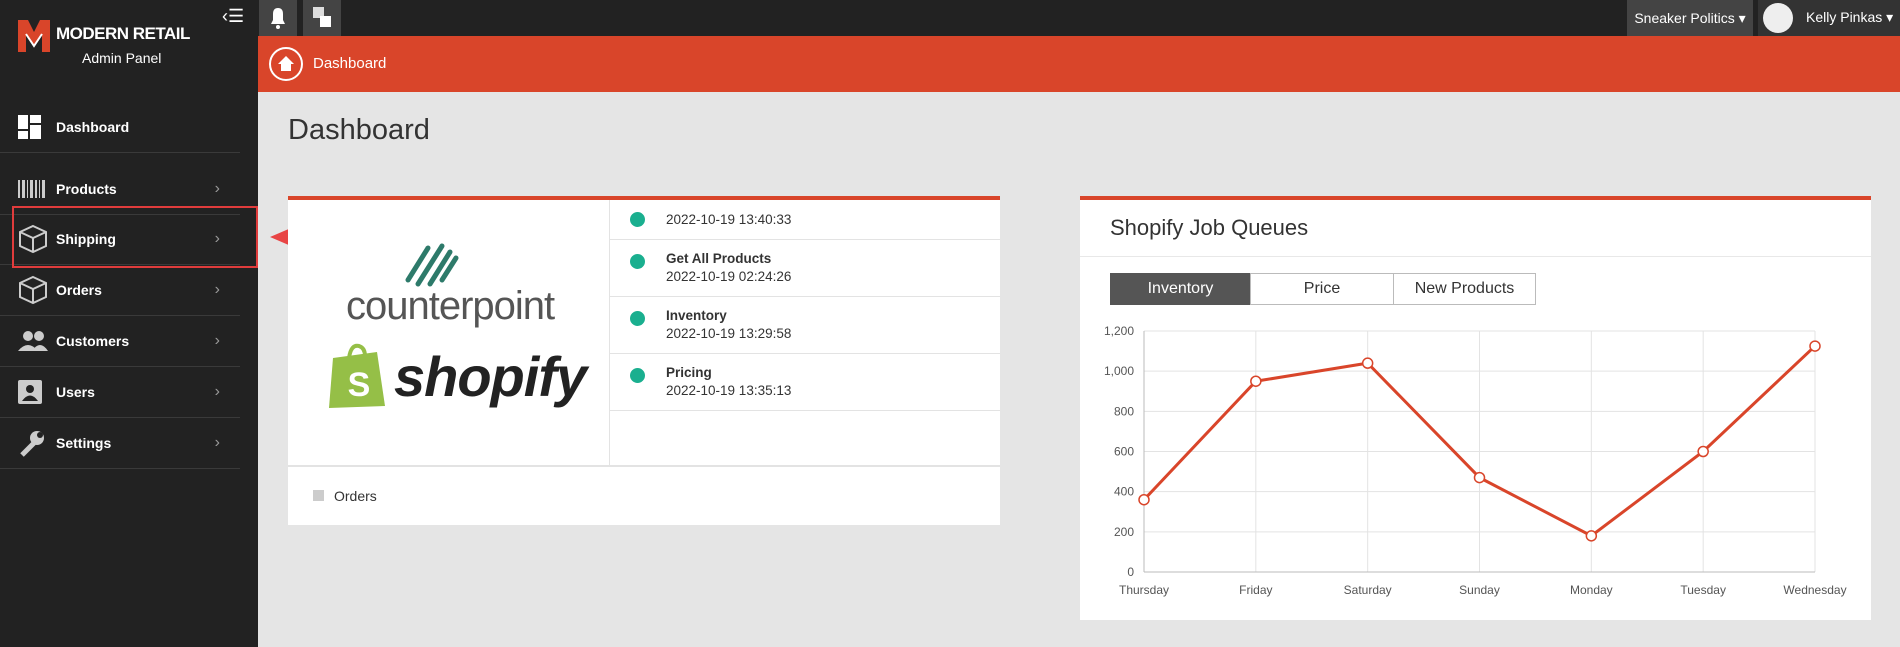 Image resolution: width=1900 pixels, height=647 pixels. I want to click on avatar, so click(1778, 18).